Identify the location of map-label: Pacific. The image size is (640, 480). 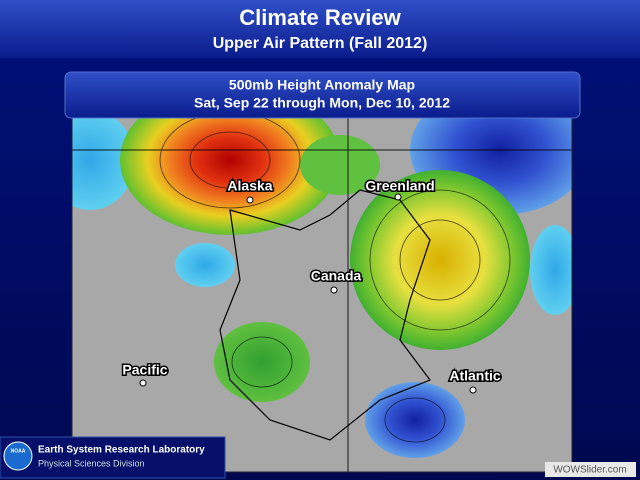
(144, 370).